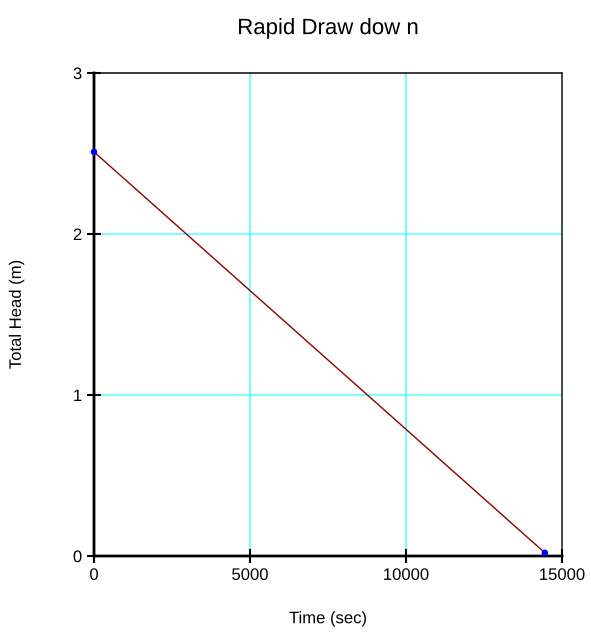 The height and width of the screenshot is (641, 591). I want to click on y-tick-label: 3, so click(78, 73).